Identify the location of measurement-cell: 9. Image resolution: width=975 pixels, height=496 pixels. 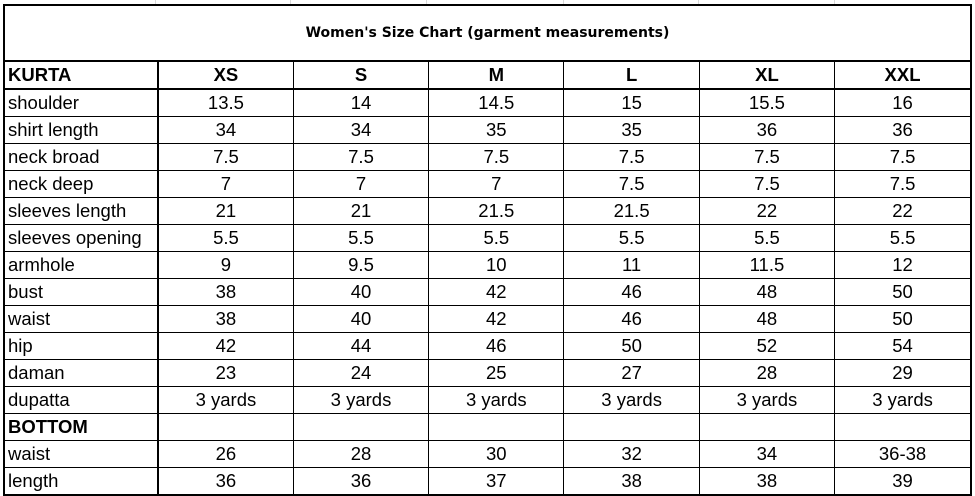
(226, 265).